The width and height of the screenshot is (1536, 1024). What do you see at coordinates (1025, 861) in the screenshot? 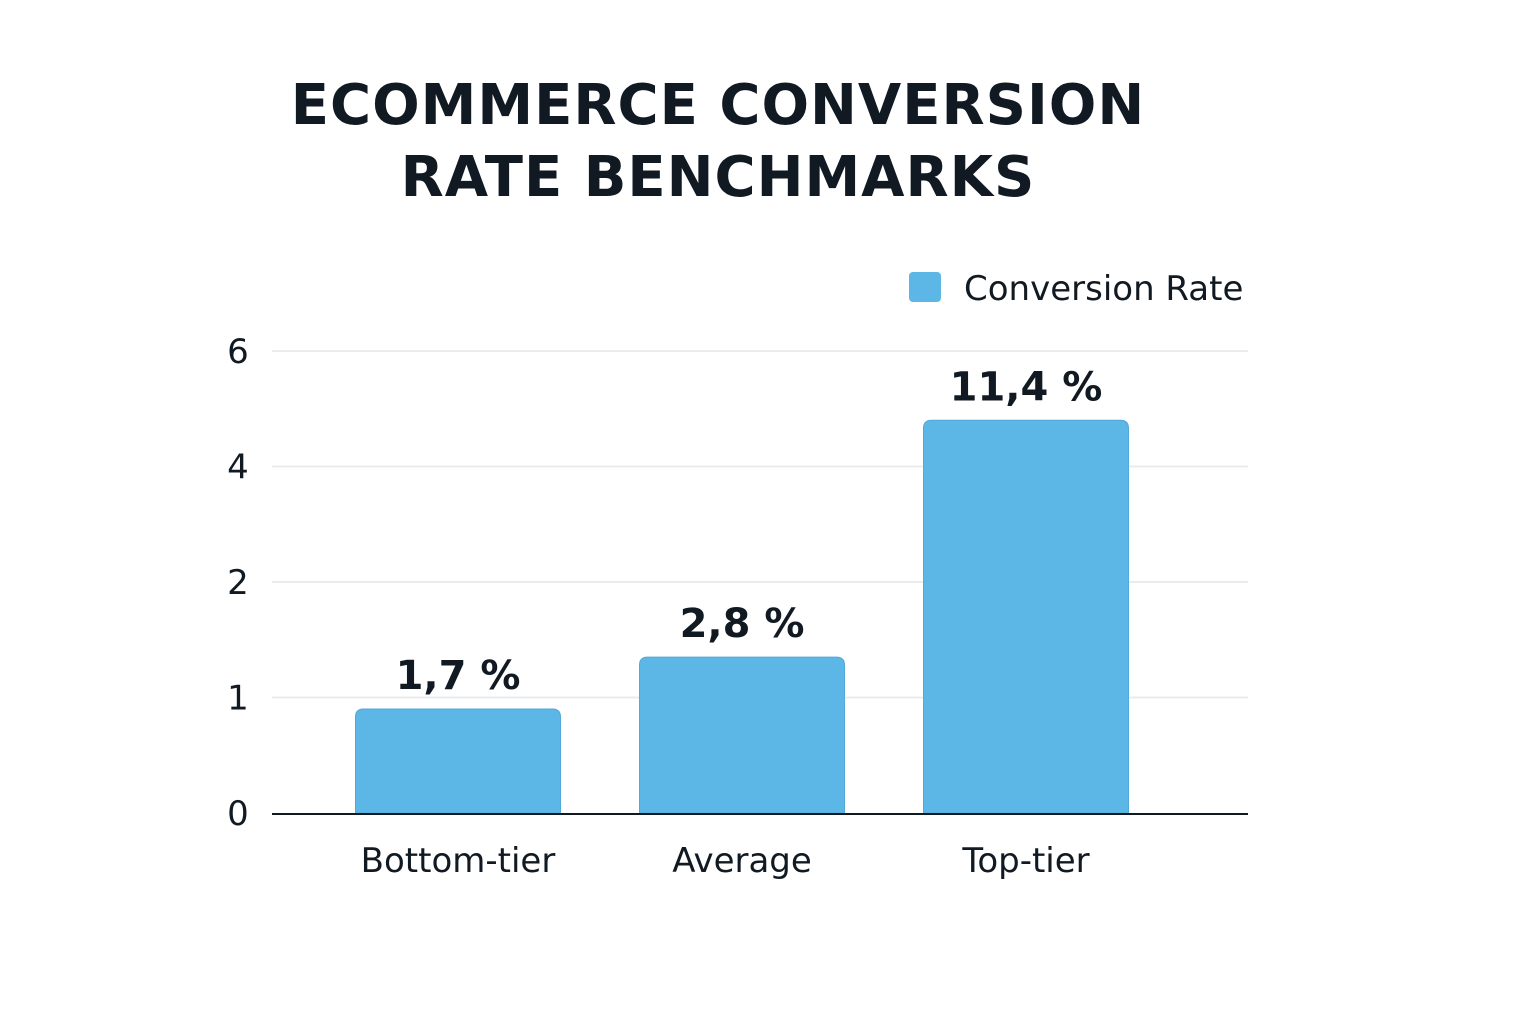
I see `x-tick-label-top-tier: Top-tier` at bounding box center [1025, 861].